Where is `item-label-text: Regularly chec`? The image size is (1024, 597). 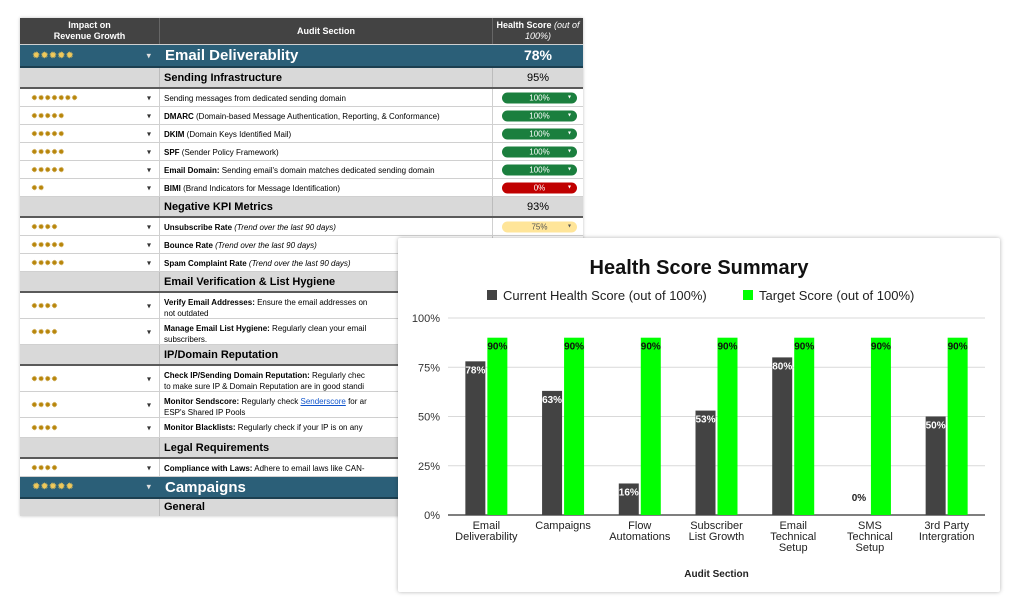
item-label-text: Regularly chec is located at coordinates (337, 375).